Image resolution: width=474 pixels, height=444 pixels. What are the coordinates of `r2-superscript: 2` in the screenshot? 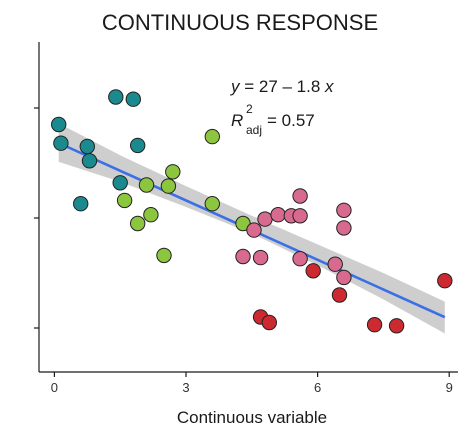 It's located at (249, 109).